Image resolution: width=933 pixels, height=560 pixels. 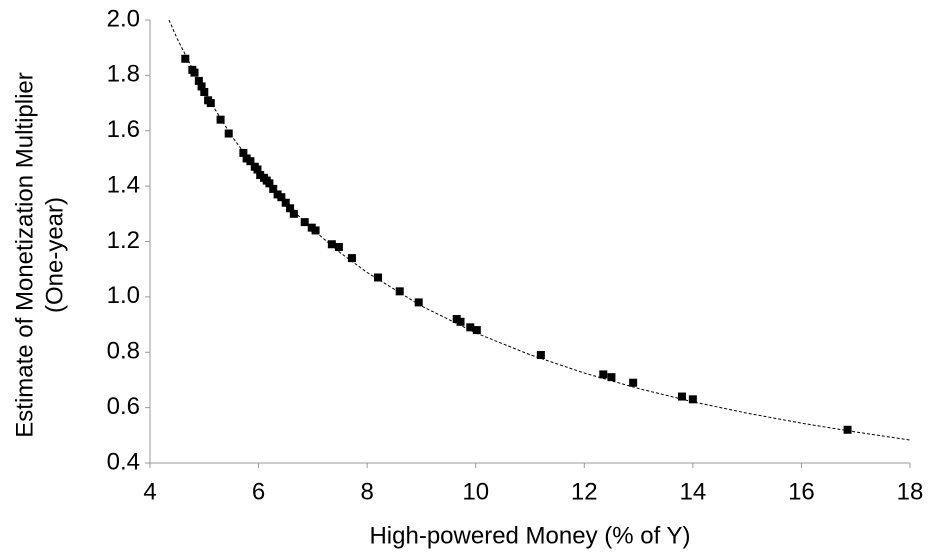 I want to click on x-tick-label: 6, so click(x=258, y=491).